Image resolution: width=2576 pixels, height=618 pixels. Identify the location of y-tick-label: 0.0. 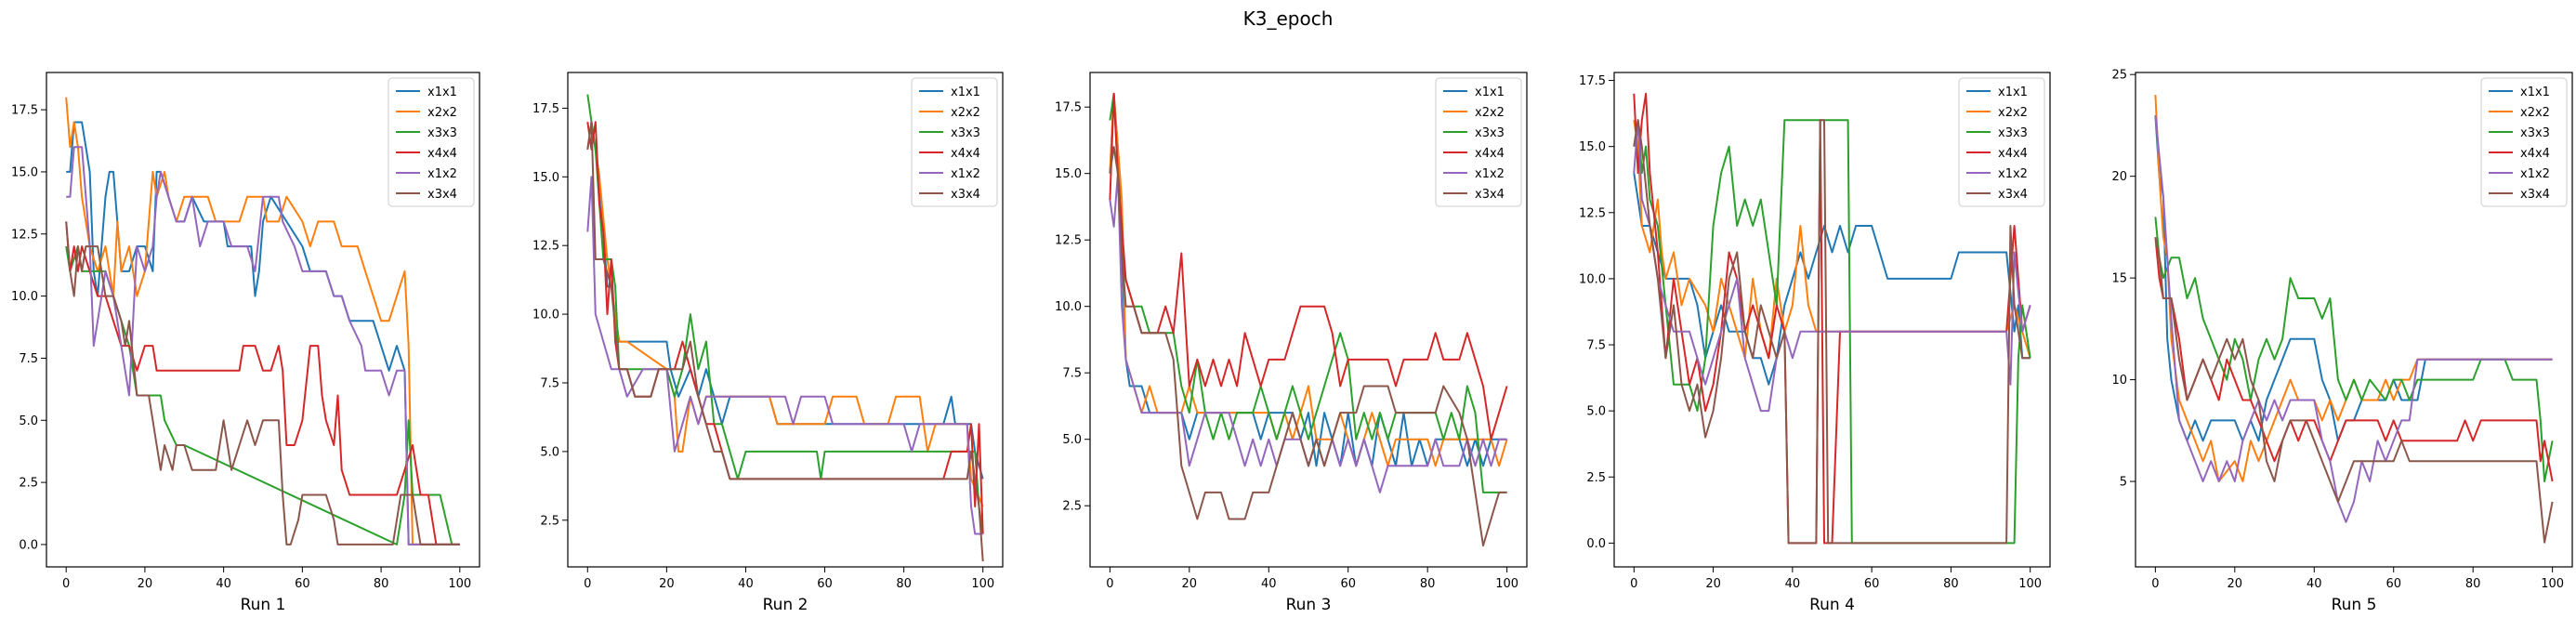
(1596, 544).